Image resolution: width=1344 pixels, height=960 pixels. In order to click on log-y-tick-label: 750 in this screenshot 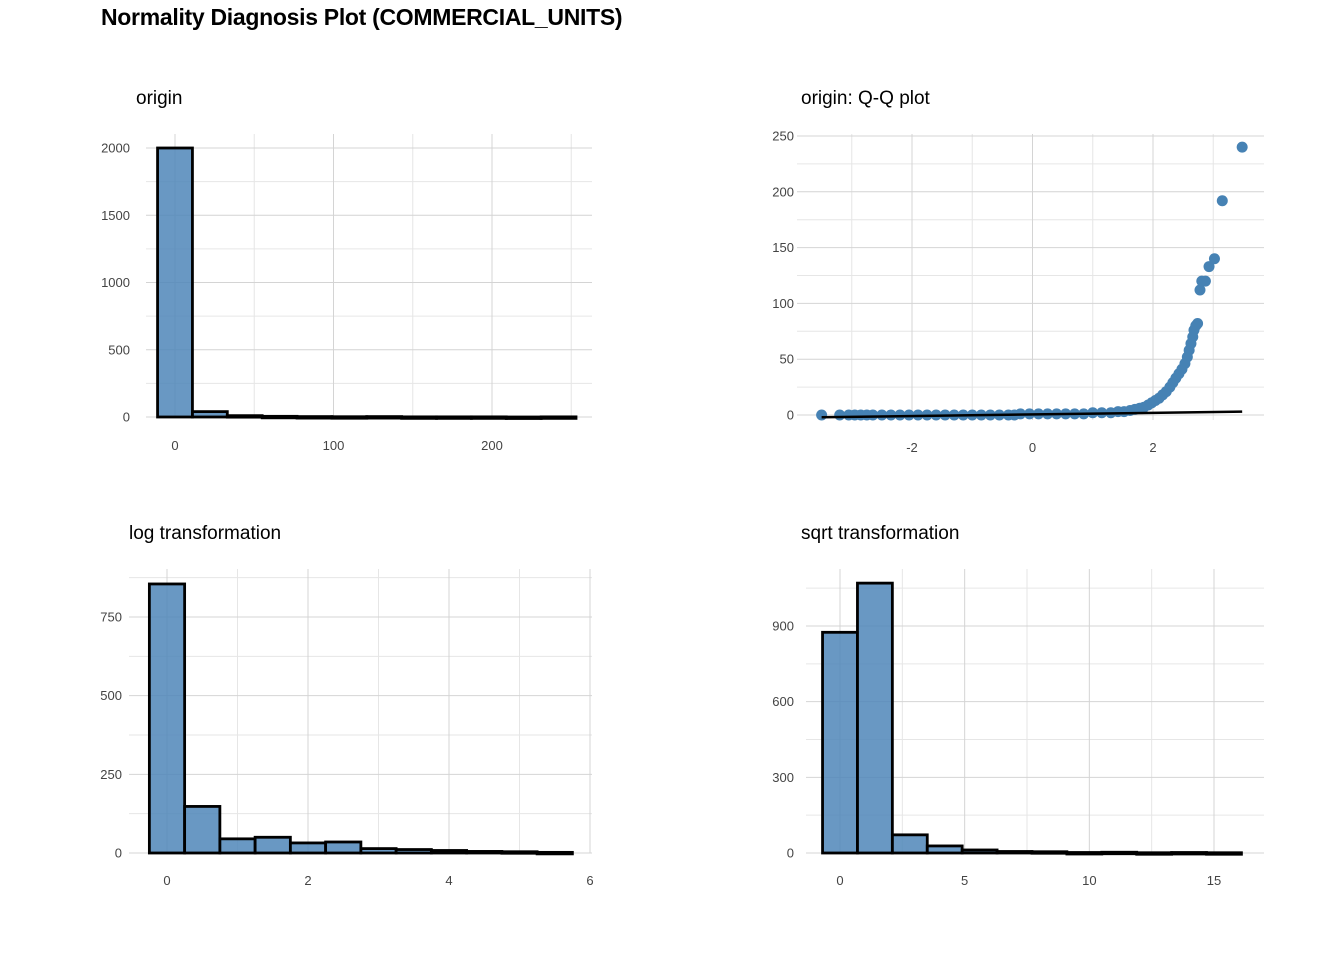, I will do `click(111, 617)`.